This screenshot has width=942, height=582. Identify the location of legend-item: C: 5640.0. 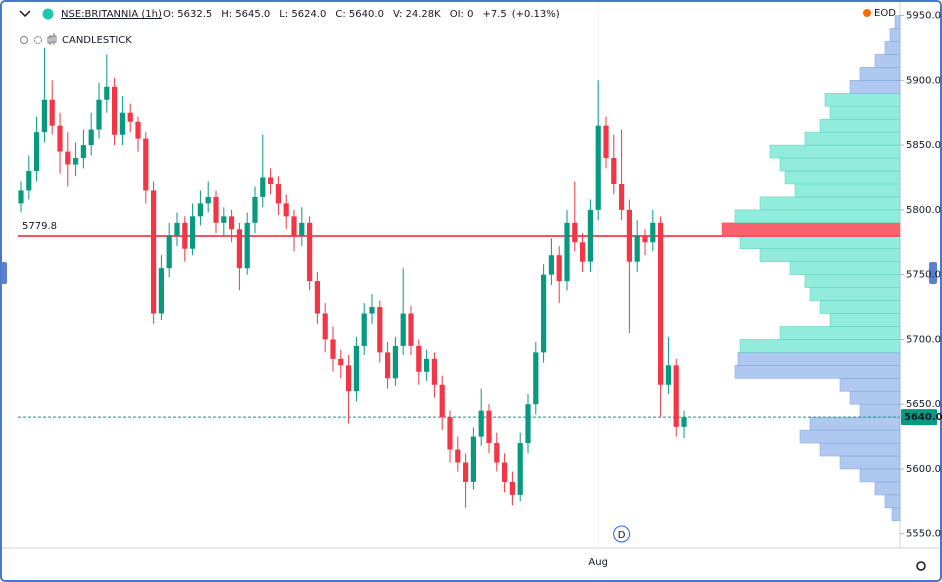
(359, 14).